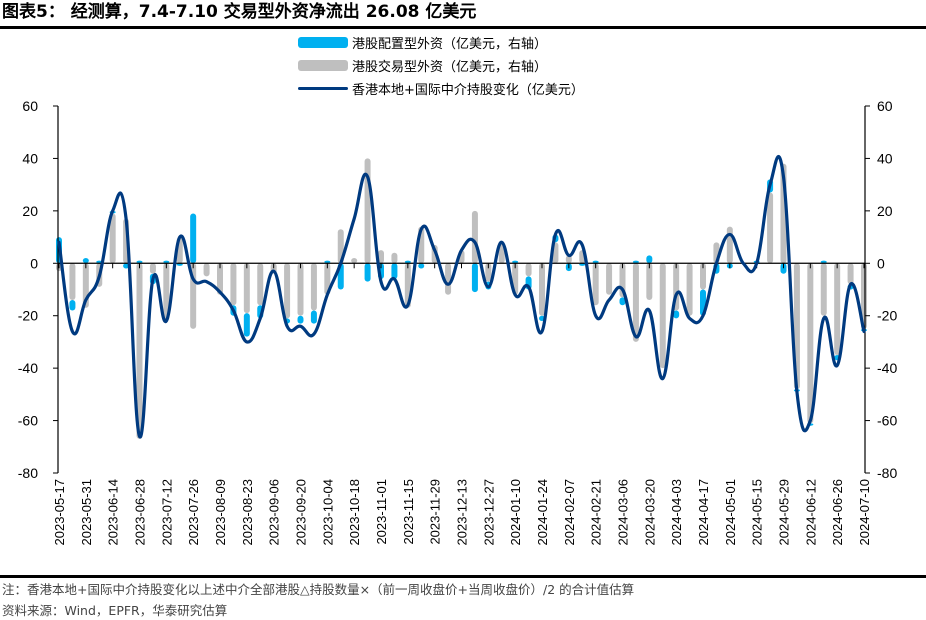 The image size is (926, 620). What do you see at coordinates (569, 512) in the screenshot?
I see `x-tick-label: 2024-02-07` at bounding box center [569, 512].